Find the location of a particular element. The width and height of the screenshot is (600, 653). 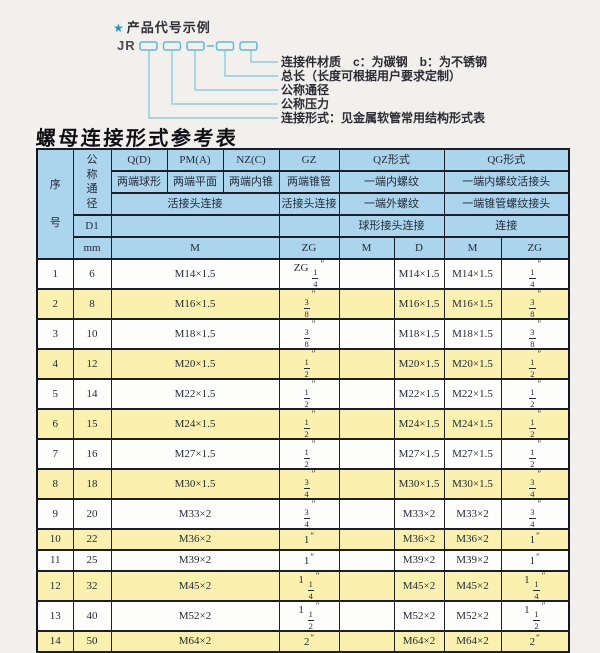

cell-seq: 13 is located at coordinates (55, 616).